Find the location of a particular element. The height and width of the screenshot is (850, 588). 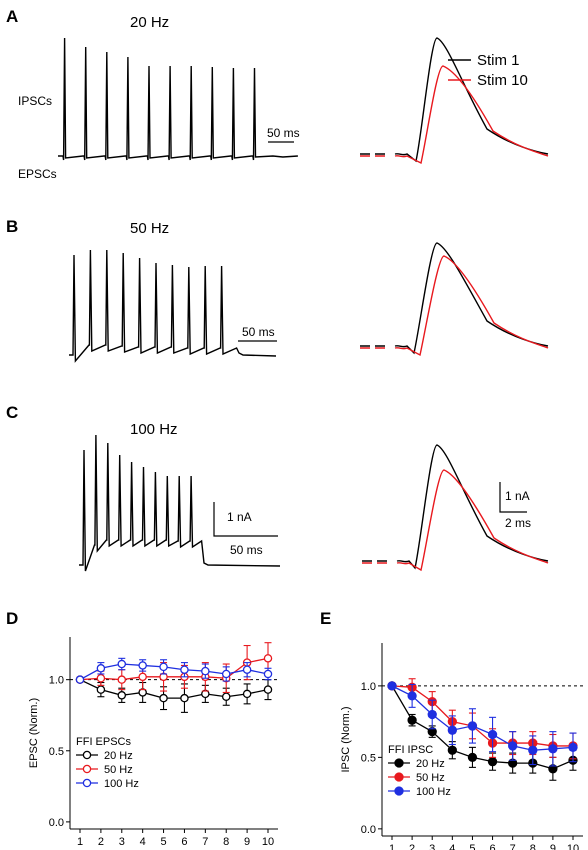

legend-label: 20 Hz is located at coordinates (118, 756).